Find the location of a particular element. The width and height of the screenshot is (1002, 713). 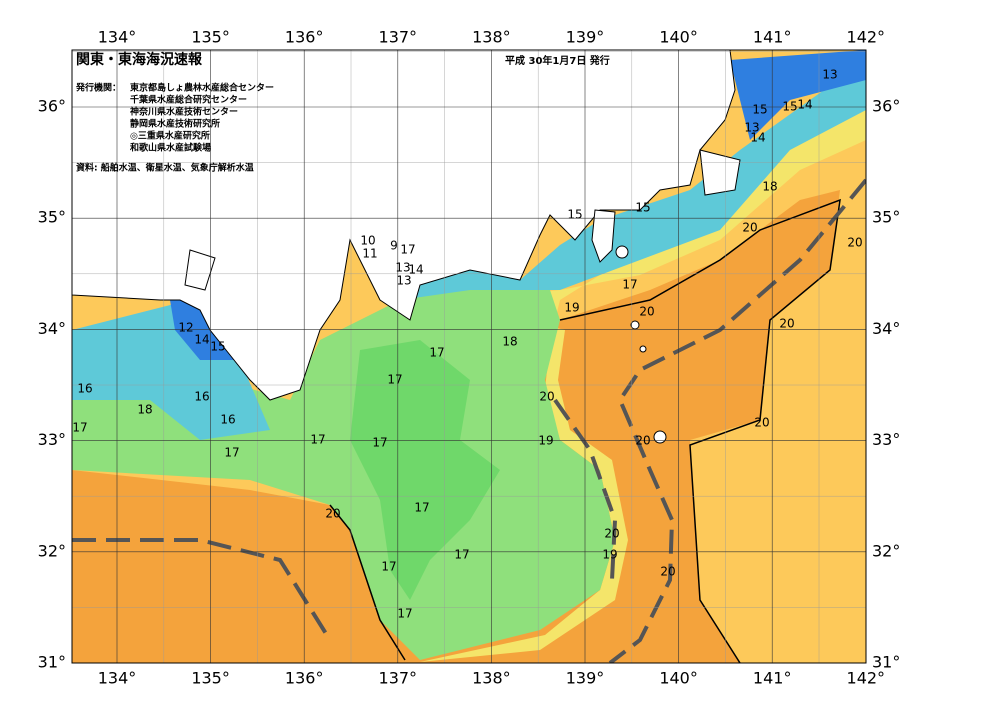

issuer: 東京都島しょ農林水産総合センター is located at coordinates (202, 88).